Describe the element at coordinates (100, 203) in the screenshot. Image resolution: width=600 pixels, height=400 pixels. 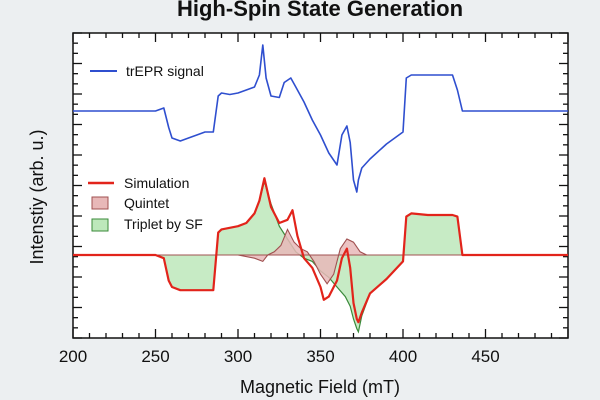
I see `legend-quintet-swatch` at that location.